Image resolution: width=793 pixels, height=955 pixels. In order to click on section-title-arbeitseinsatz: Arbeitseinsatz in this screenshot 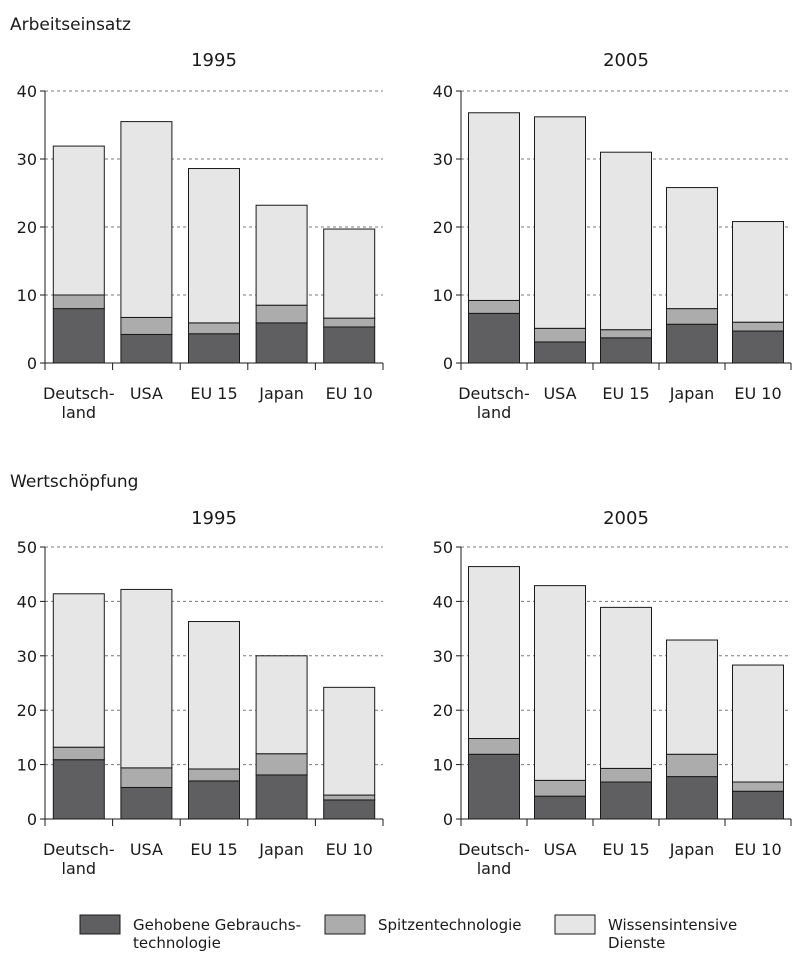, I will do `click(70, 25)`.